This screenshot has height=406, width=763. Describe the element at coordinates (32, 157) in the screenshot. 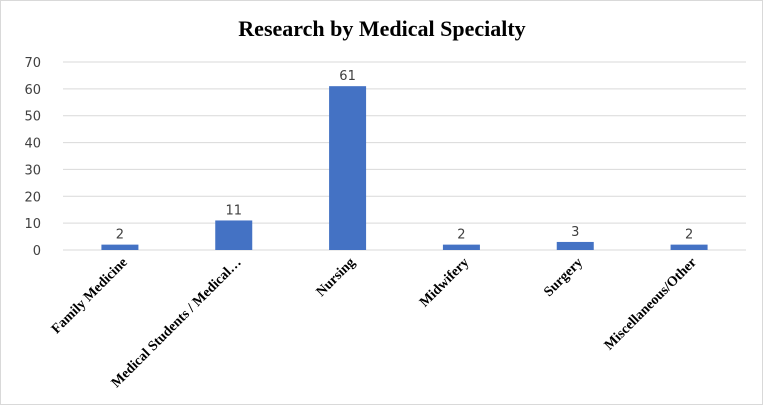

I see `y-axis-ticks: 0 10 20 30 40 50 60 70` at that location.